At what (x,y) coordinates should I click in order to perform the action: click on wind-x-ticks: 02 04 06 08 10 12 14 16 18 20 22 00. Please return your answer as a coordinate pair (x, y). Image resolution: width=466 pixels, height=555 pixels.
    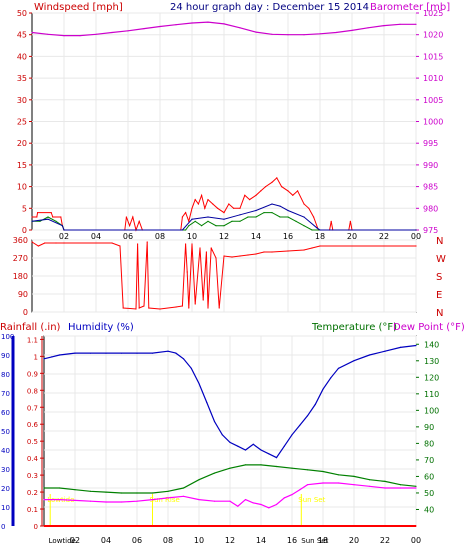
    Looking at the image, I should click on (240, 236).